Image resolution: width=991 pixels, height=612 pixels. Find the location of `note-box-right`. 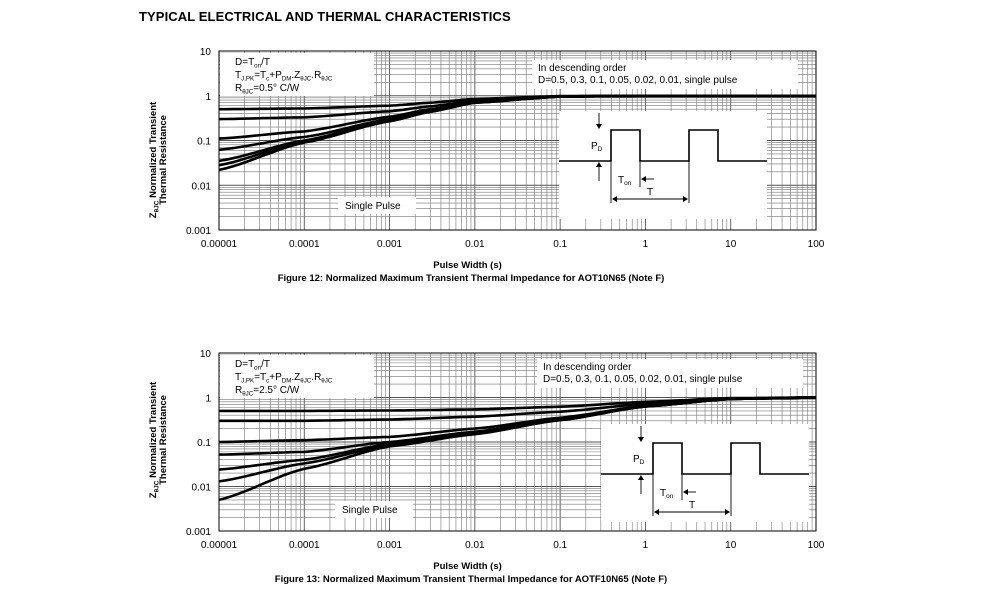

note-box-right is located at coordinates (670, 373).